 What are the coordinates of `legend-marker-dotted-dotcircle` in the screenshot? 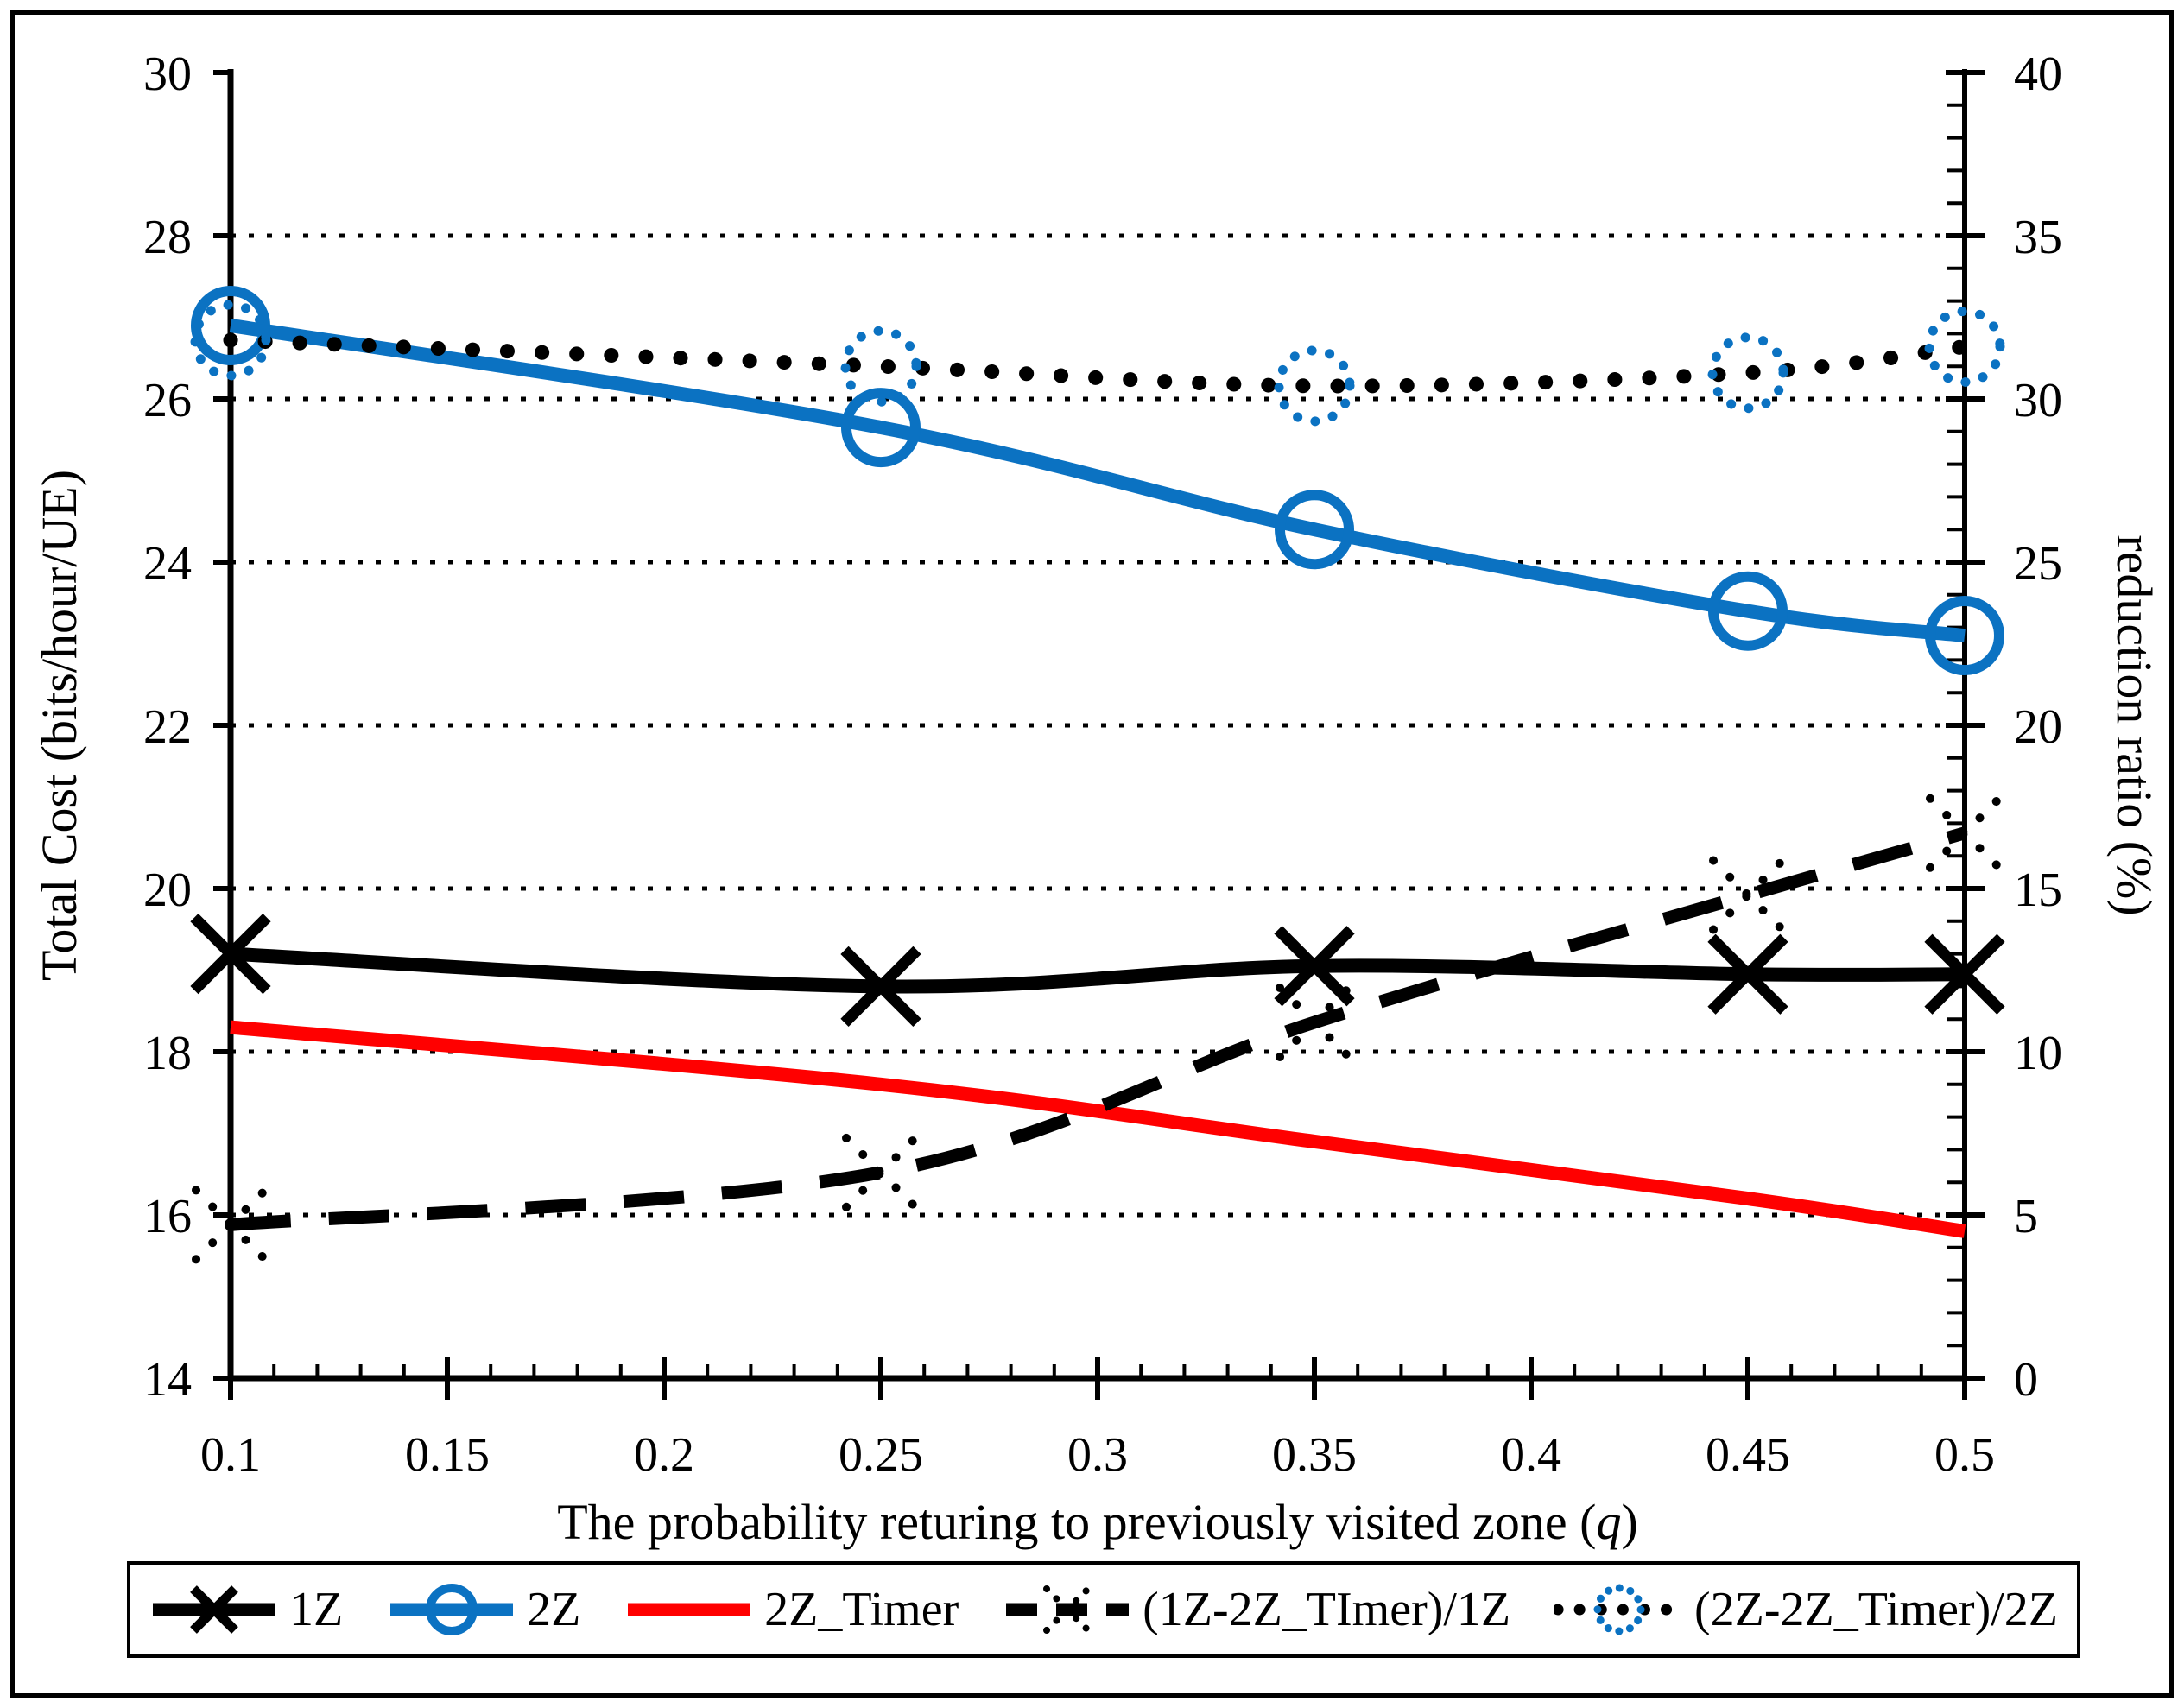 It's located at (1619, 1609).